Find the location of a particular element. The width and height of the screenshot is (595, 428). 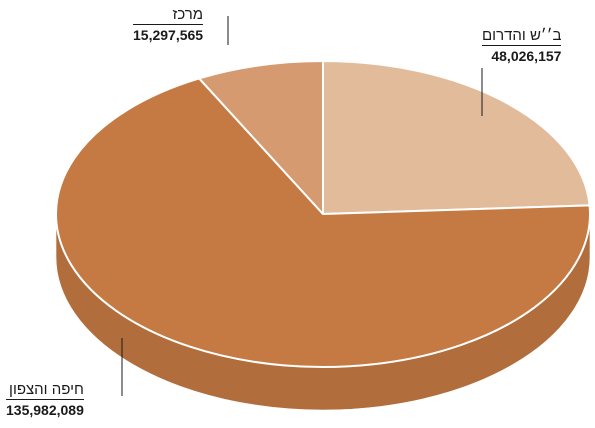

slice-value-merkaz: 15,297,565 is located at coordinates (168, 34).